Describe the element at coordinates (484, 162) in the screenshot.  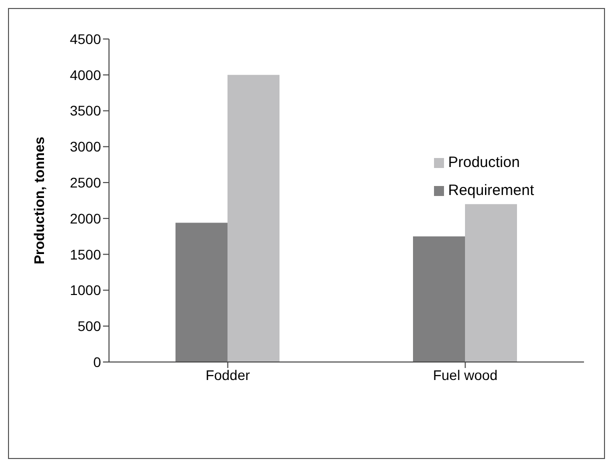
I see `legend-label: Production` at that location.